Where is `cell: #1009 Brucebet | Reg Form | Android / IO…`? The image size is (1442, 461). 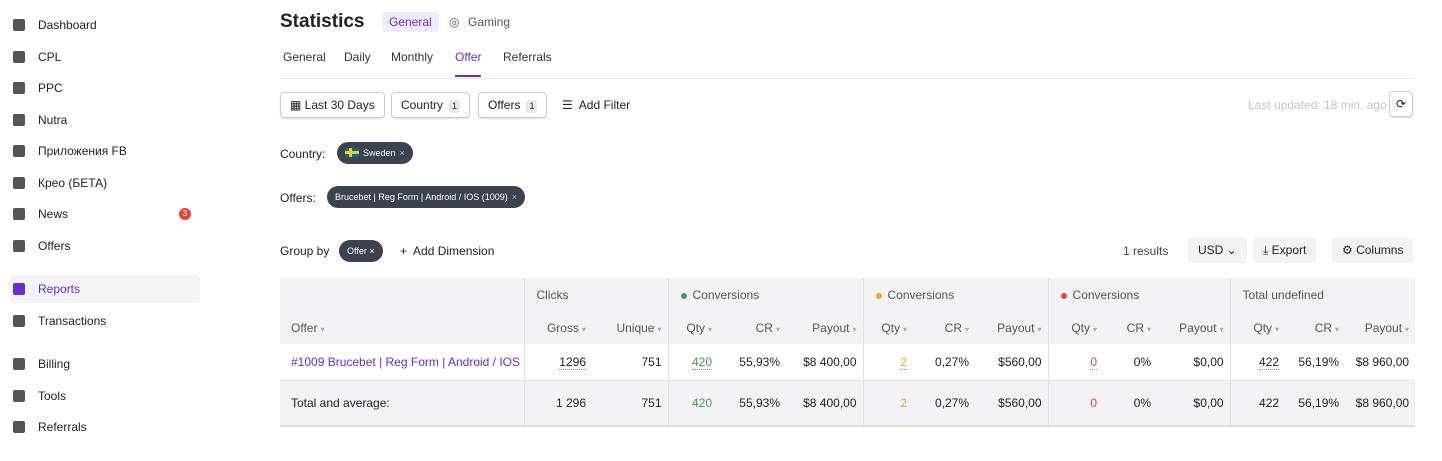
cell: #1009 Brucebet | Reg Form | Android / IO… is located at coordinates (402, 362).